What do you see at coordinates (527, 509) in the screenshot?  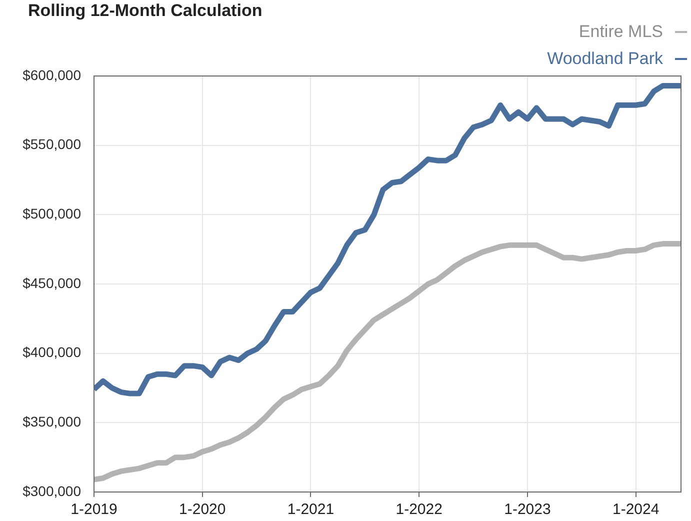 I see `x-tick-label: 1-2023` at bounding box center [527, 509].